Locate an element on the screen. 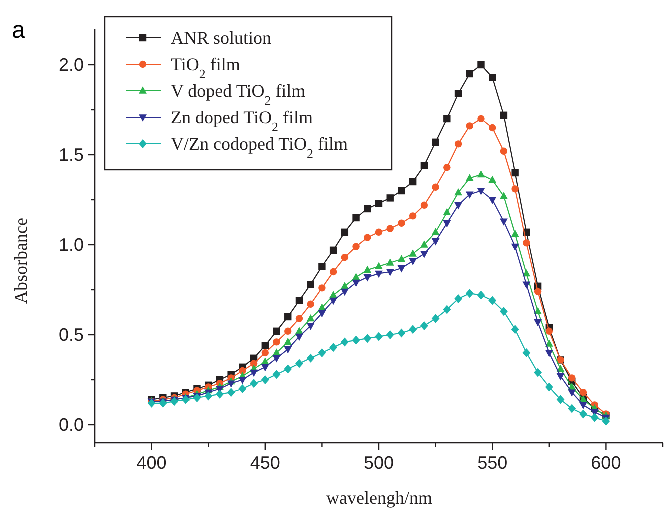  y-axis-title: Absorbance is located at coordinates (21, 261).